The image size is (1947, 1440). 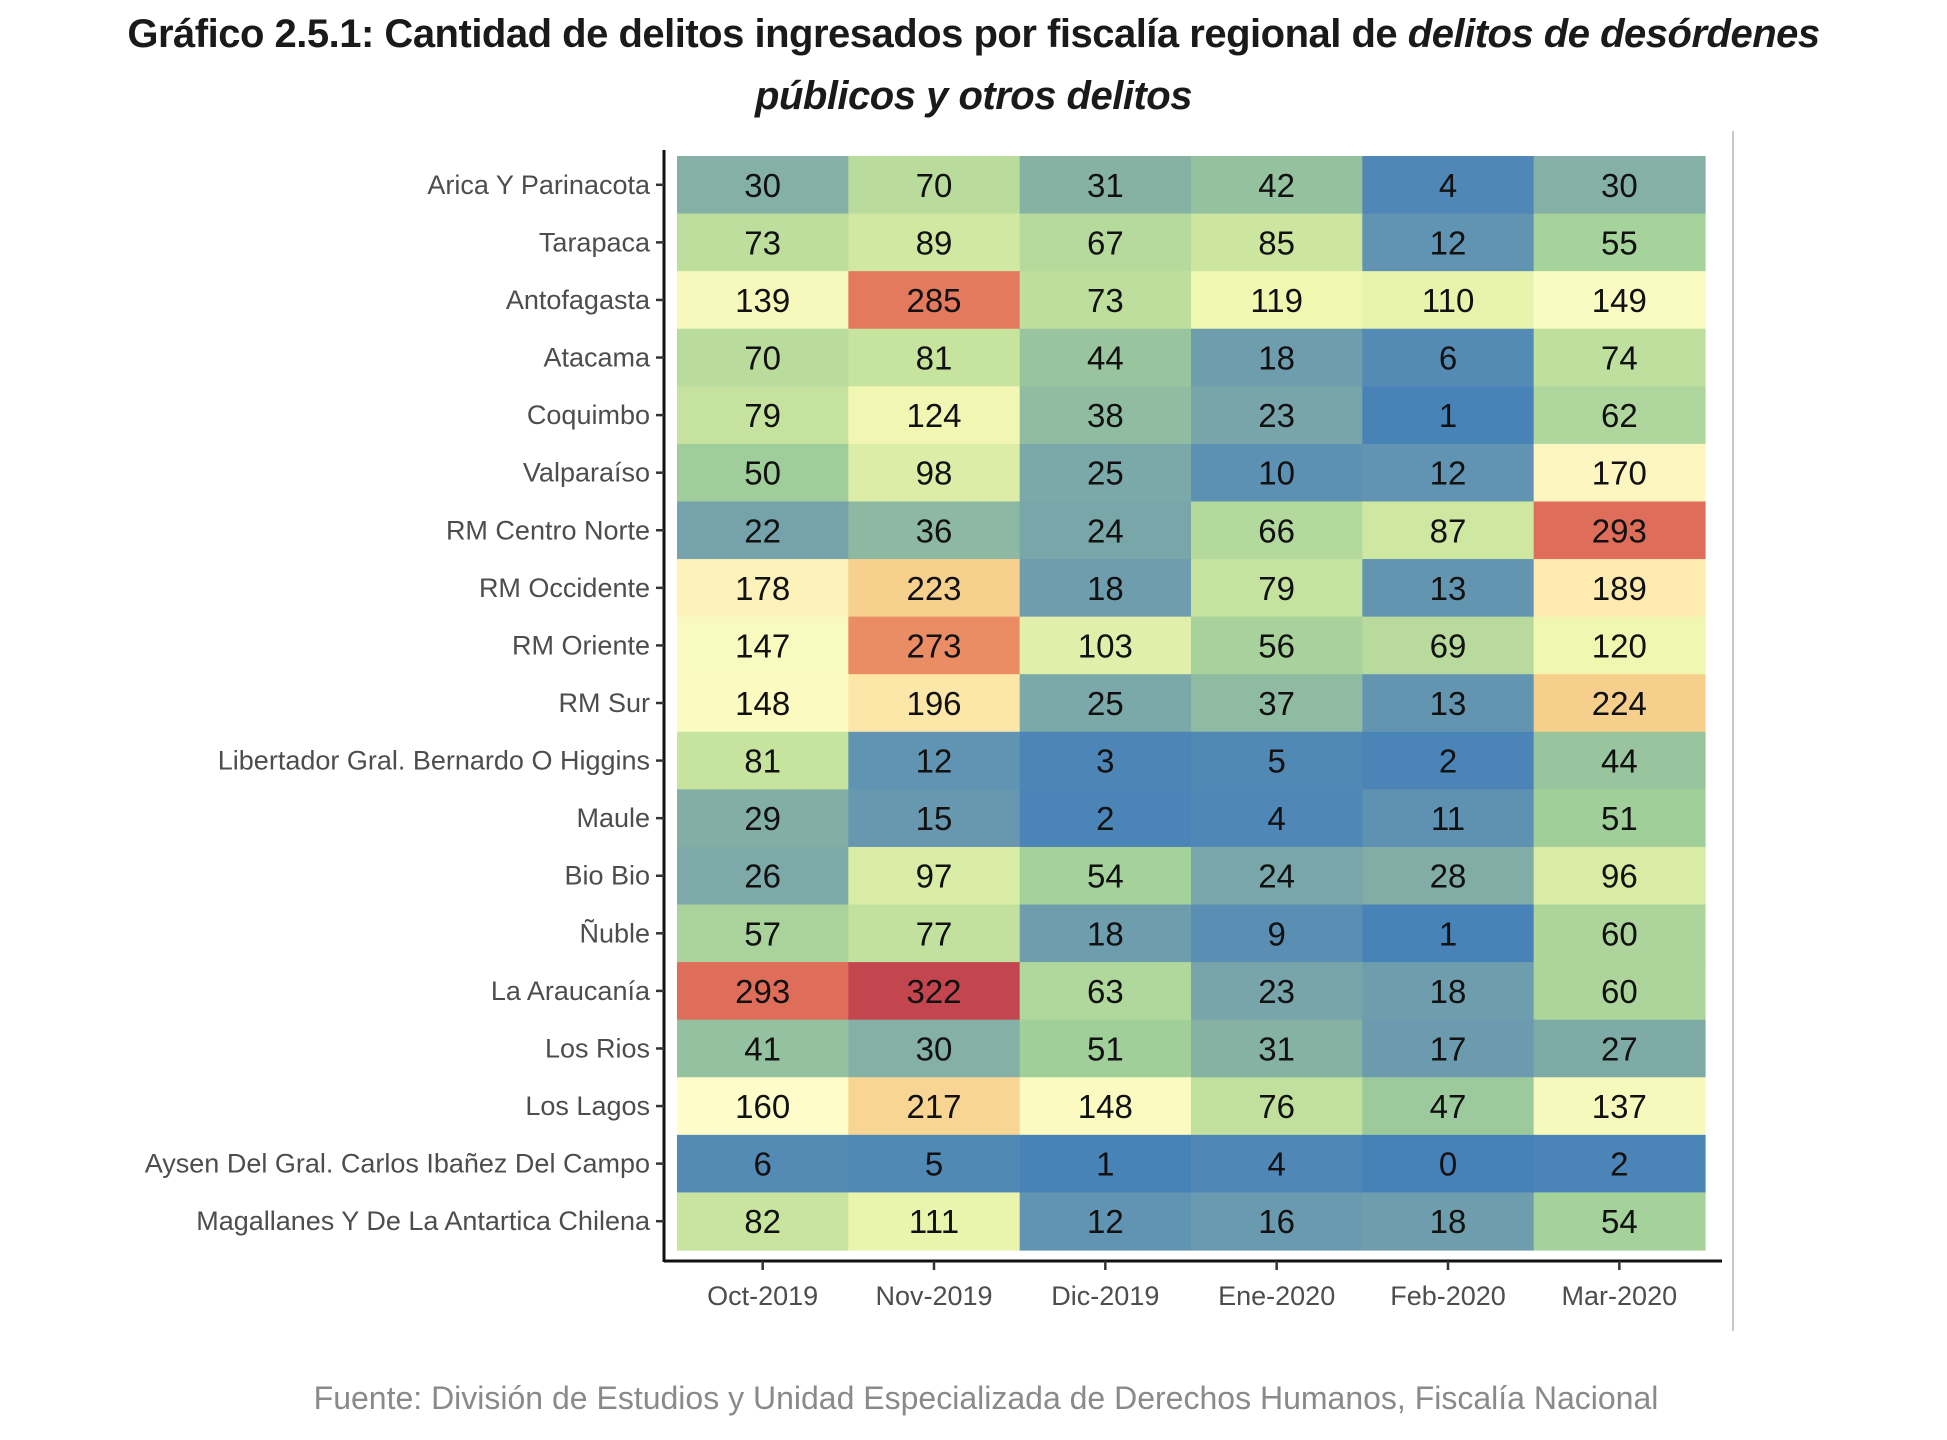 I want to click on cell-value-label: 60, so click(x=1619, y=933).